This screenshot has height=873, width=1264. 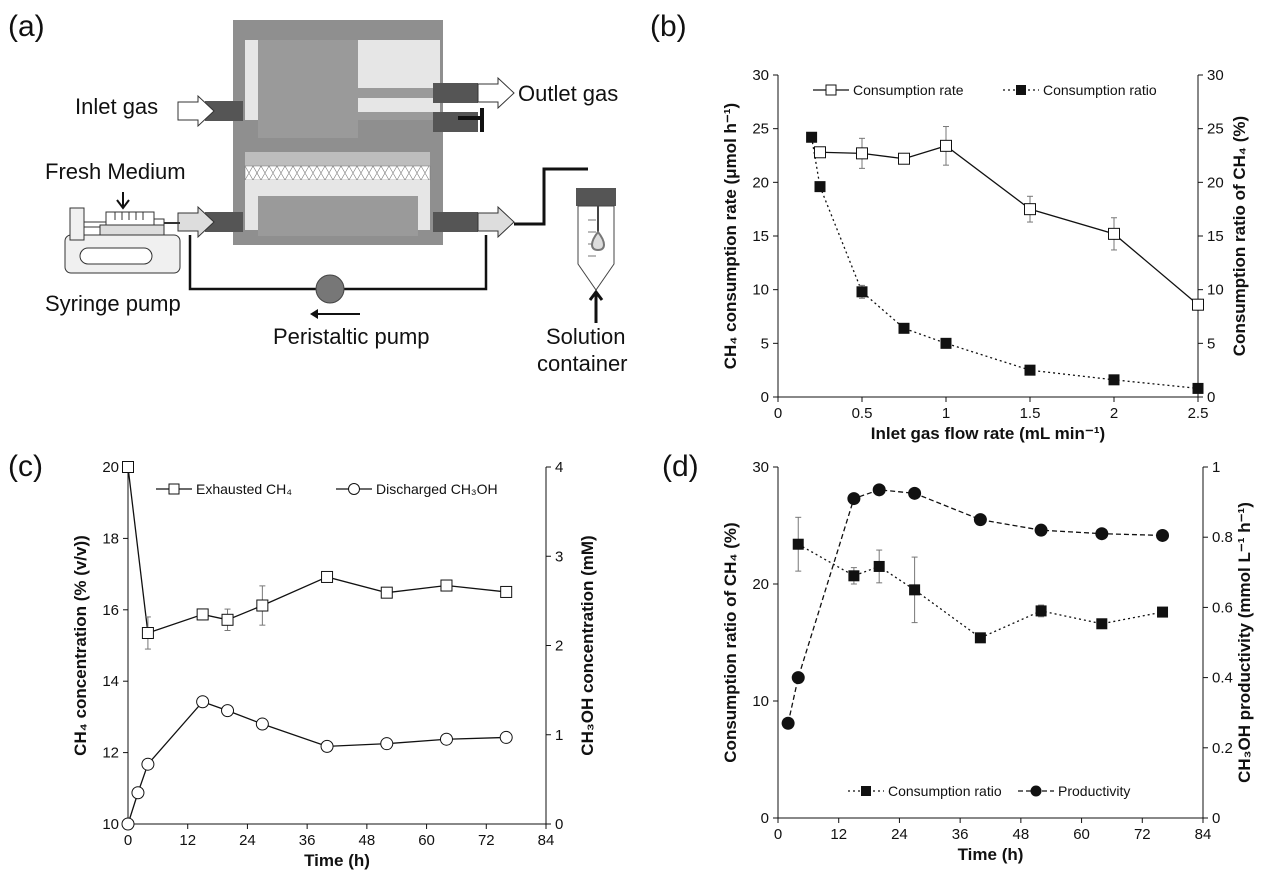 What do you see at coordinates (1215, 75) in the screenshot?
I see `chart-b-y-tick-label-right: 30` at bounding box center [1215, 75].